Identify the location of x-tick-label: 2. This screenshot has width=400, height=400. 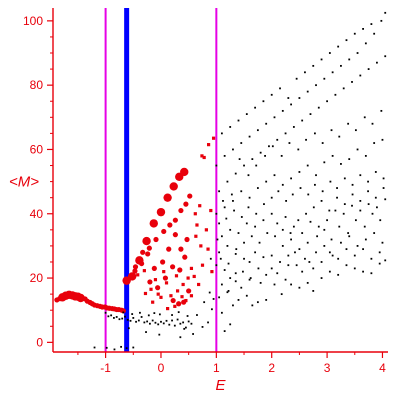
(271, 368).